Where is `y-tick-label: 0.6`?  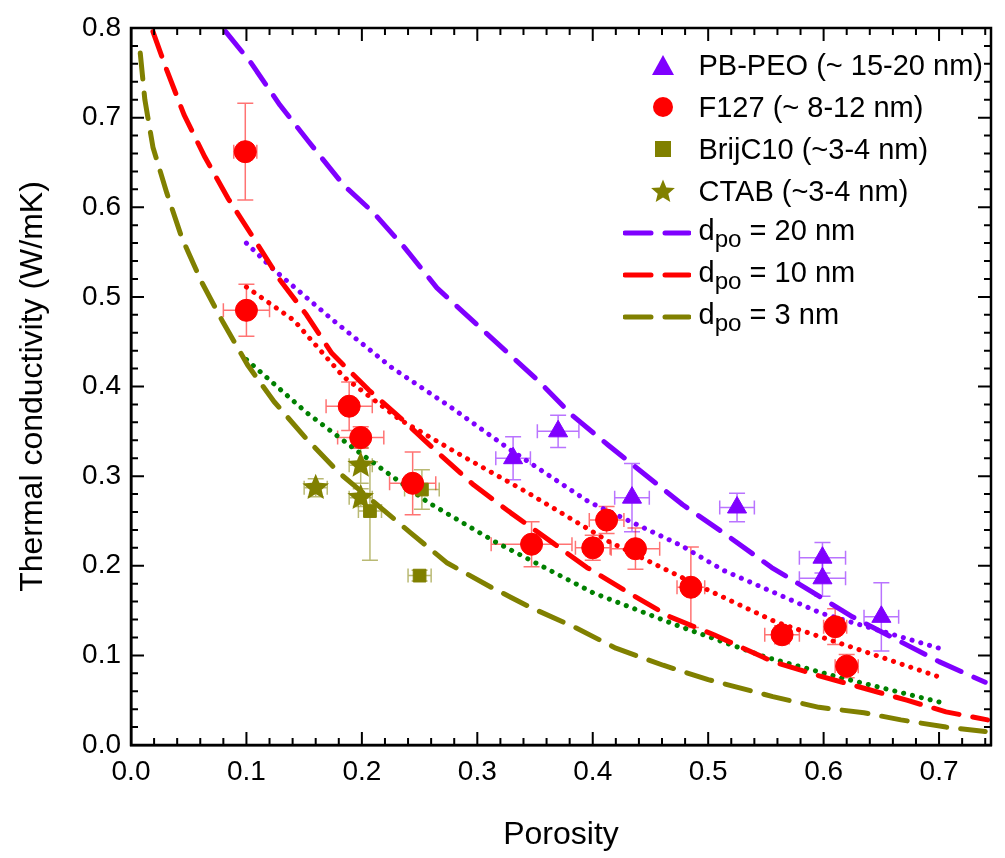 y-tick-label: 0.6 is located at coordinates (101, 205).